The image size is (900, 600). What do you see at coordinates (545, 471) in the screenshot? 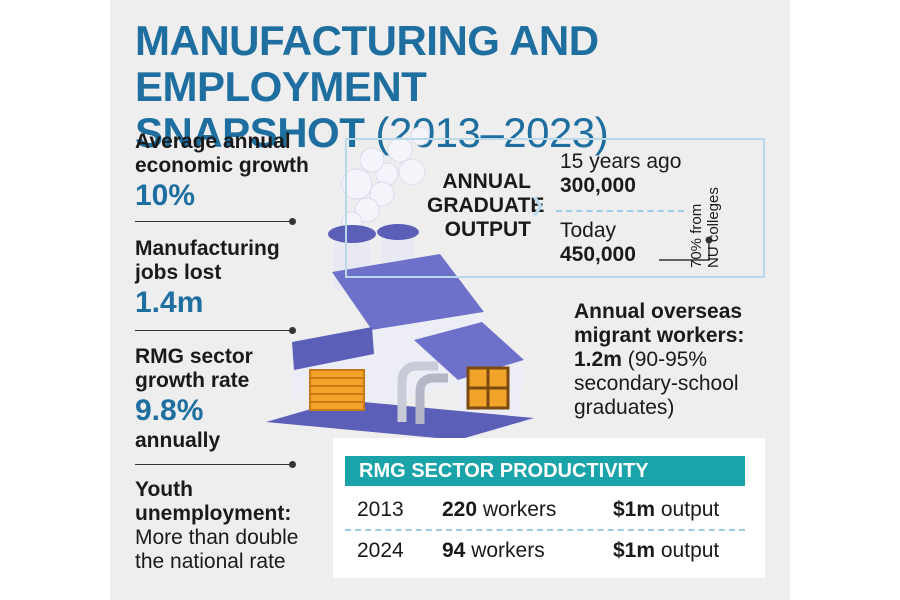
I see `table-header: RMG SECTOR PRODUCTIVITY` at bounding box center [545, 471].